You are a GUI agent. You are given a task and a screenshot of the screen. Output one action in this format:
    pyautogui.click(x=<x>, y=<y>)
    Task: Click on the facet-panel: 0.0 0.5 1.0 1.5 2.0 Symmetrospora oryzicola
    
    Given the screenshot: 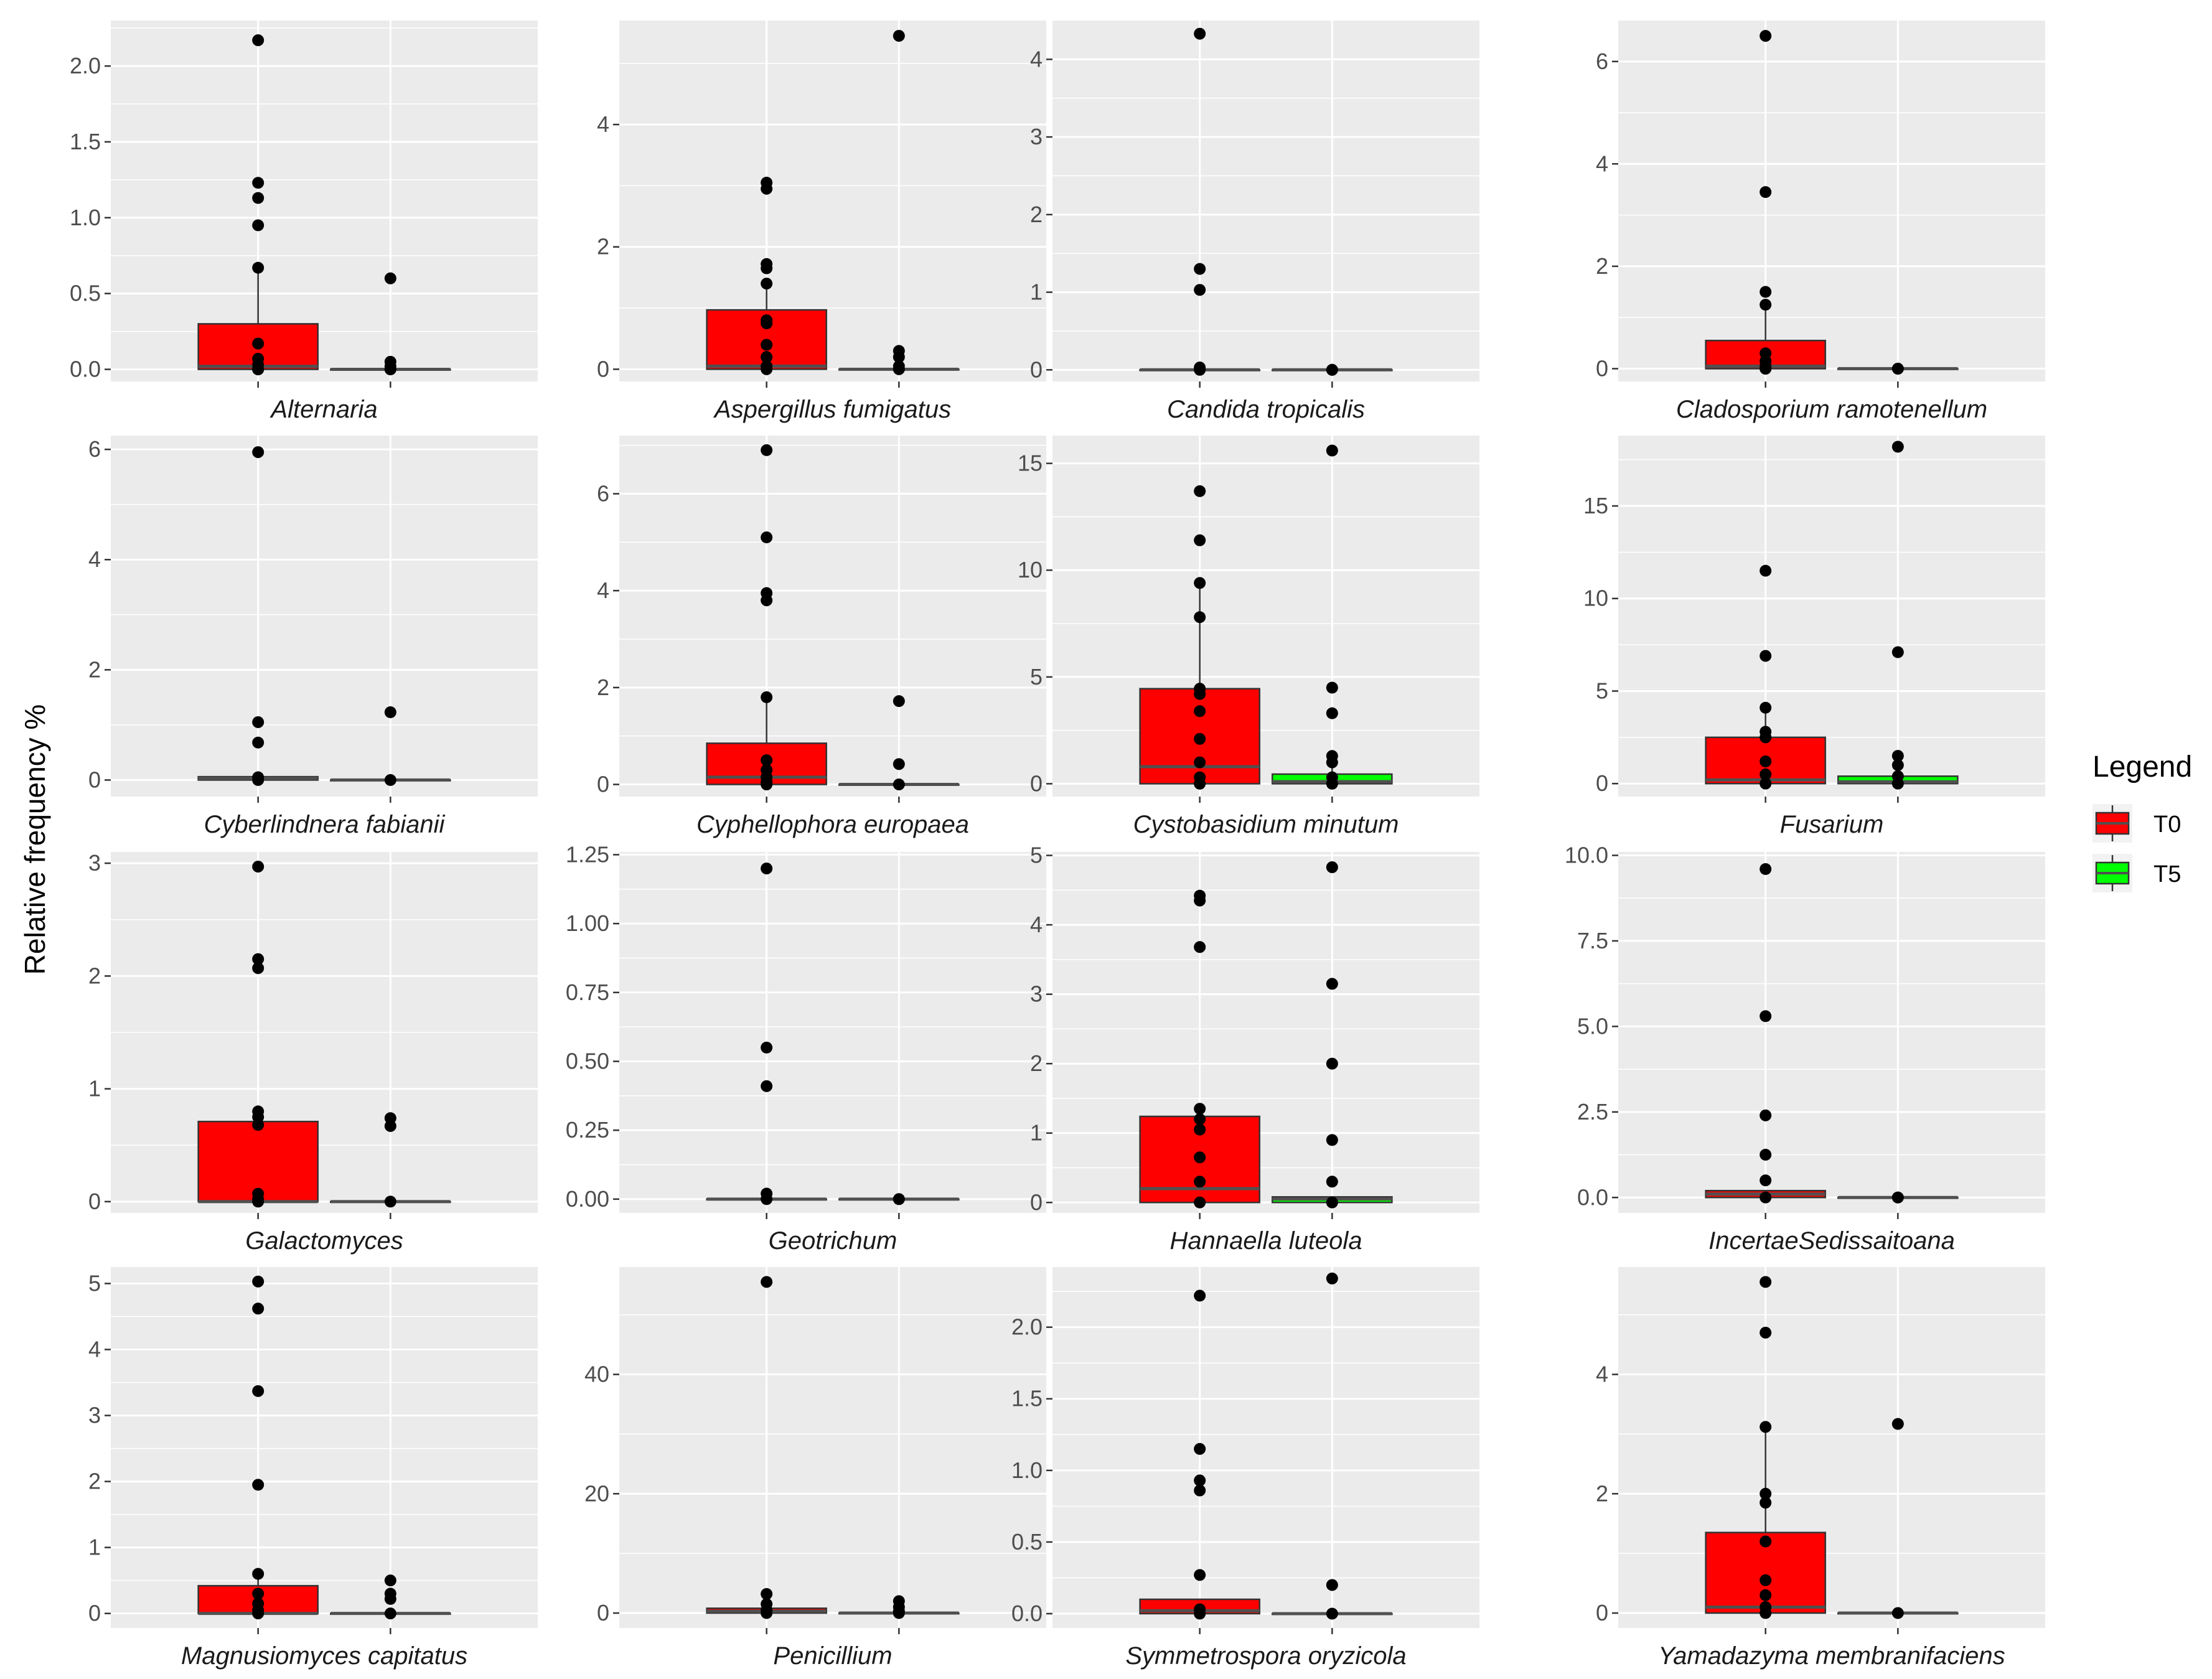 What is the action you would take?
    pyautogui.click(x=1245, y=1468)
    